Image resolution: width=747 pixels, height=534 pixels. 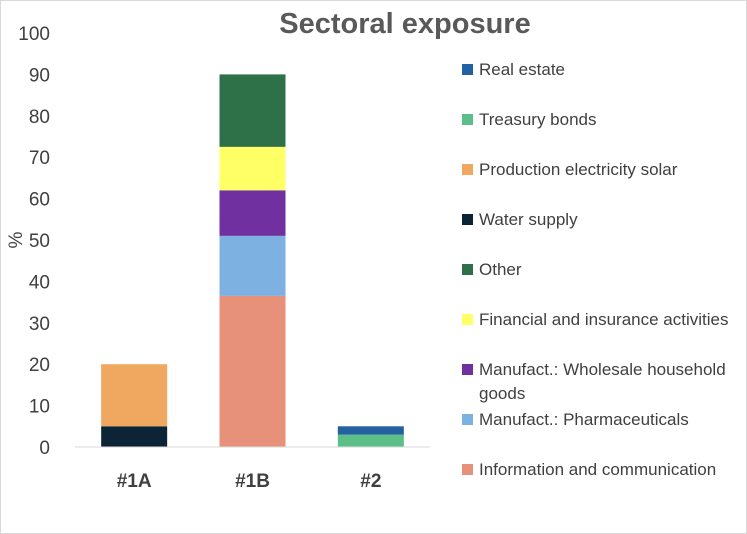 What do you see at coordinates (39, 365) in the screenshot?
I see `y-tick-label: 20` at bounding box center [39, 365].